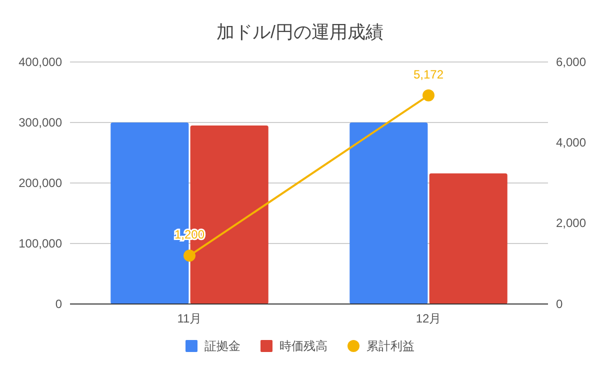 This screenshot has height=371, width=600. I want to click on legend-label: 累計利益, so click(390, 346).